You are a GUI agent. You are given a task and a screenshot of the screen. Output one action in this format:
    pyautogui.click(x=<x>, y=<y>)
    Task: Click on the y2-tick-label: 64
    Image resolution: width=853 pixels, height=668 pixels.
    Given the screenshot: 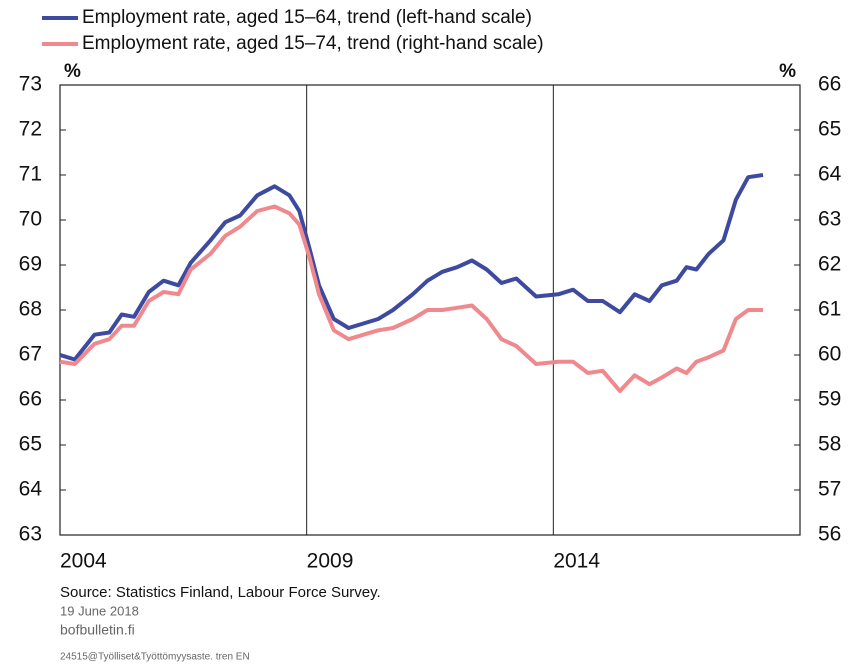 What is the action you would take?
    pyautogui.click(x=830, y=174)
    